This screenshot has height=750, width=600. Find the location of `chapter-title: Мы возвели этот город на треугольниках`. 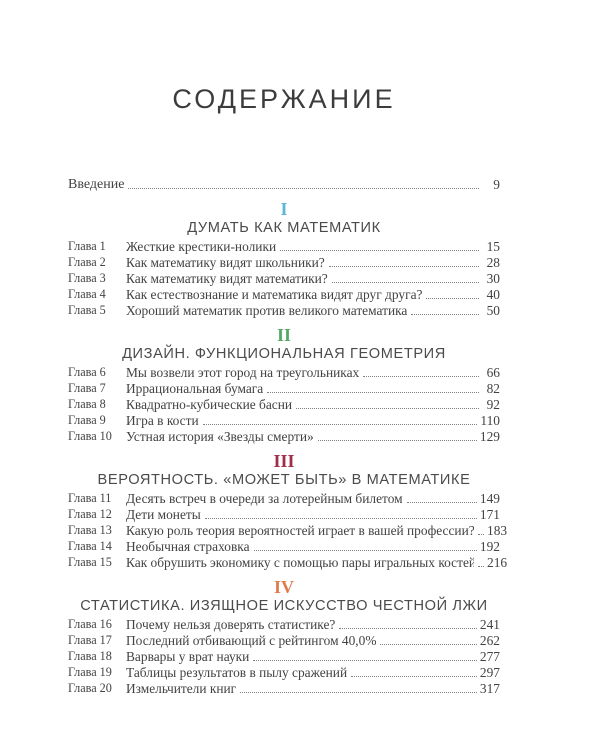

chapter-title: Мы возвели этот город на треугольниках is located at coordinates (243, 372).